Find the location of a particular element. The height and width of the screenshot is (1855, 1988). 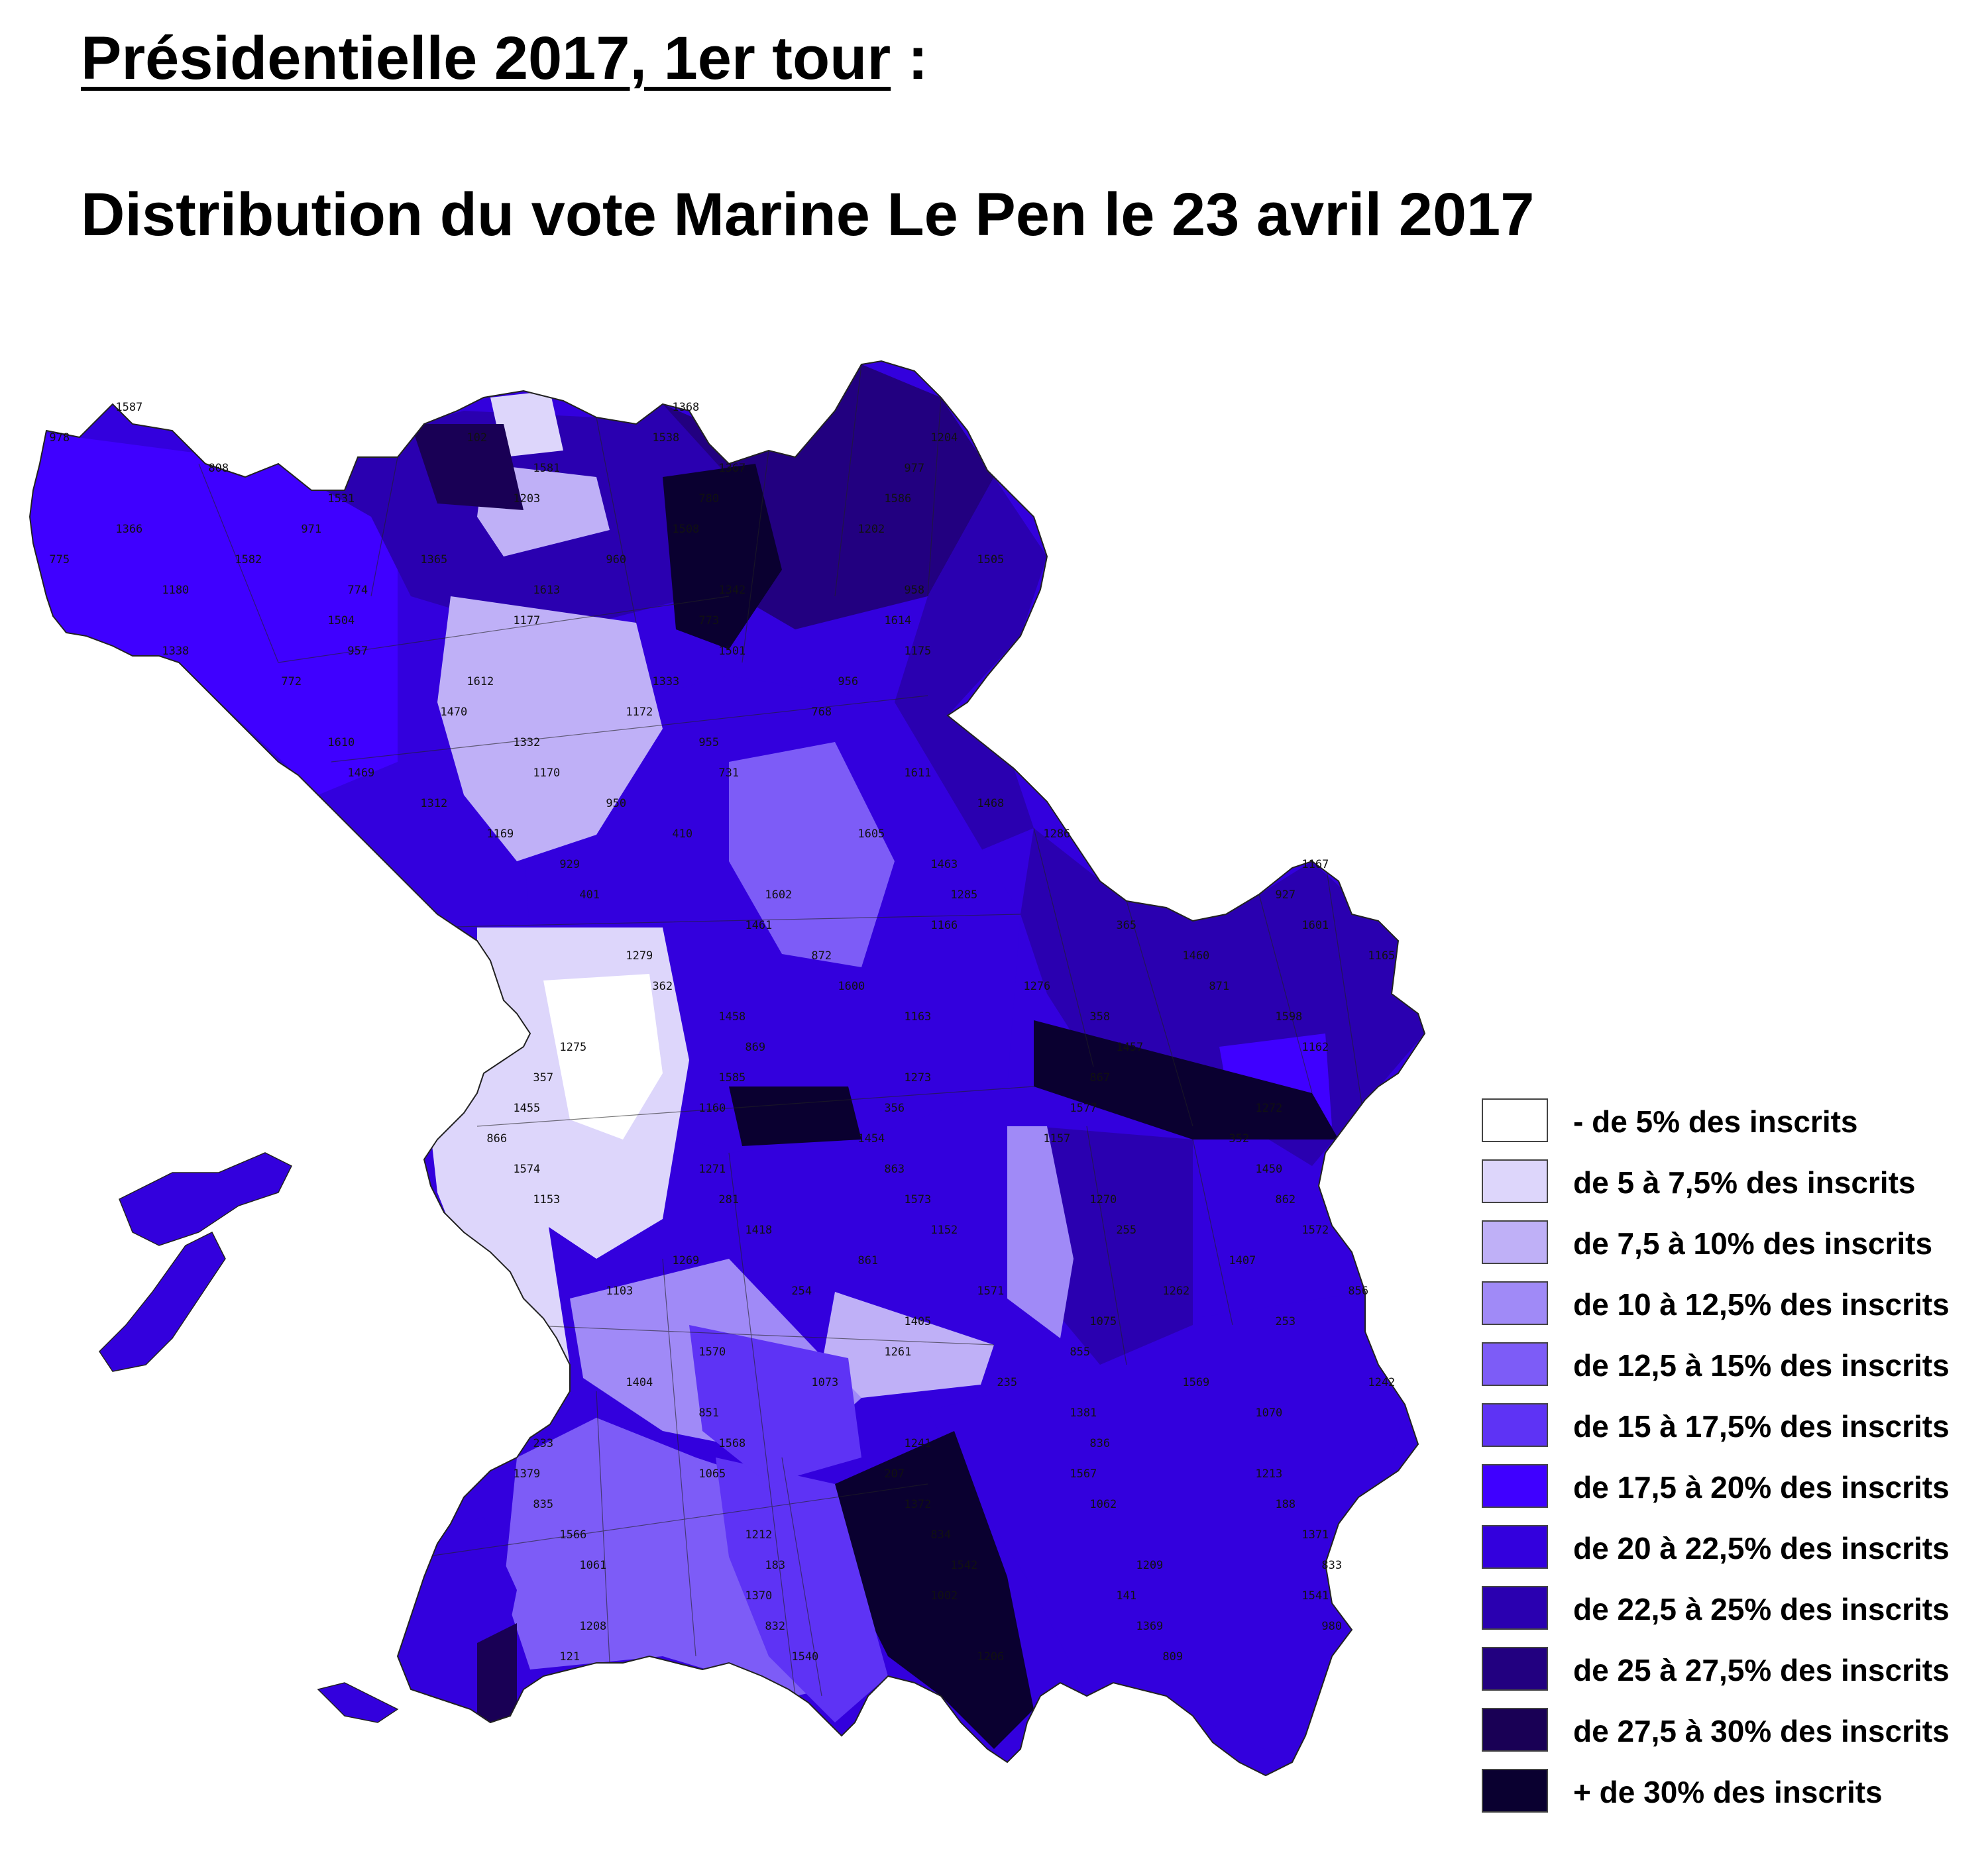

precinct-label: 1075 is located at coordinates (1103, 1322).